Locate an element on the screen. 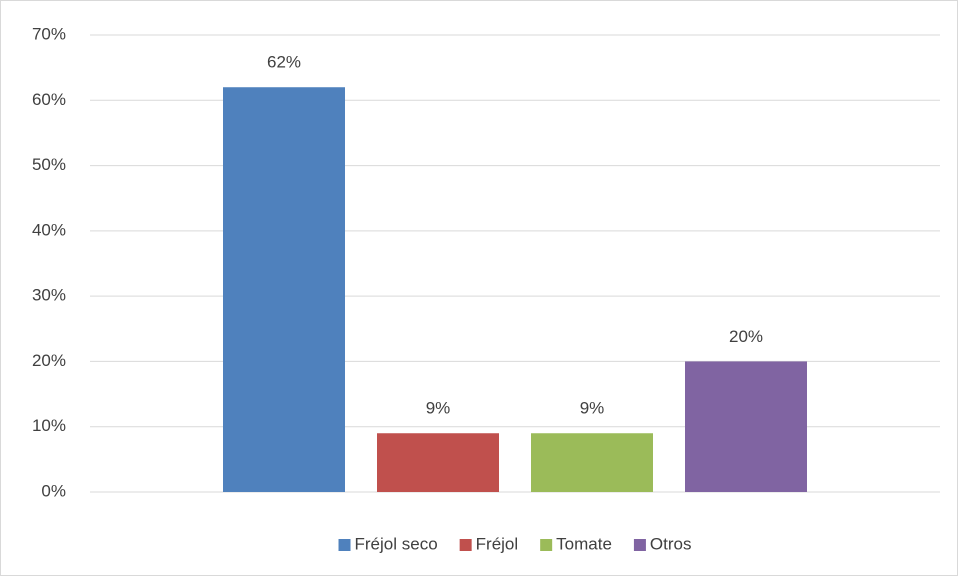 This screenshot has height=577, width=959. y-tick-label: 60% is located at coordinates (49, 99).